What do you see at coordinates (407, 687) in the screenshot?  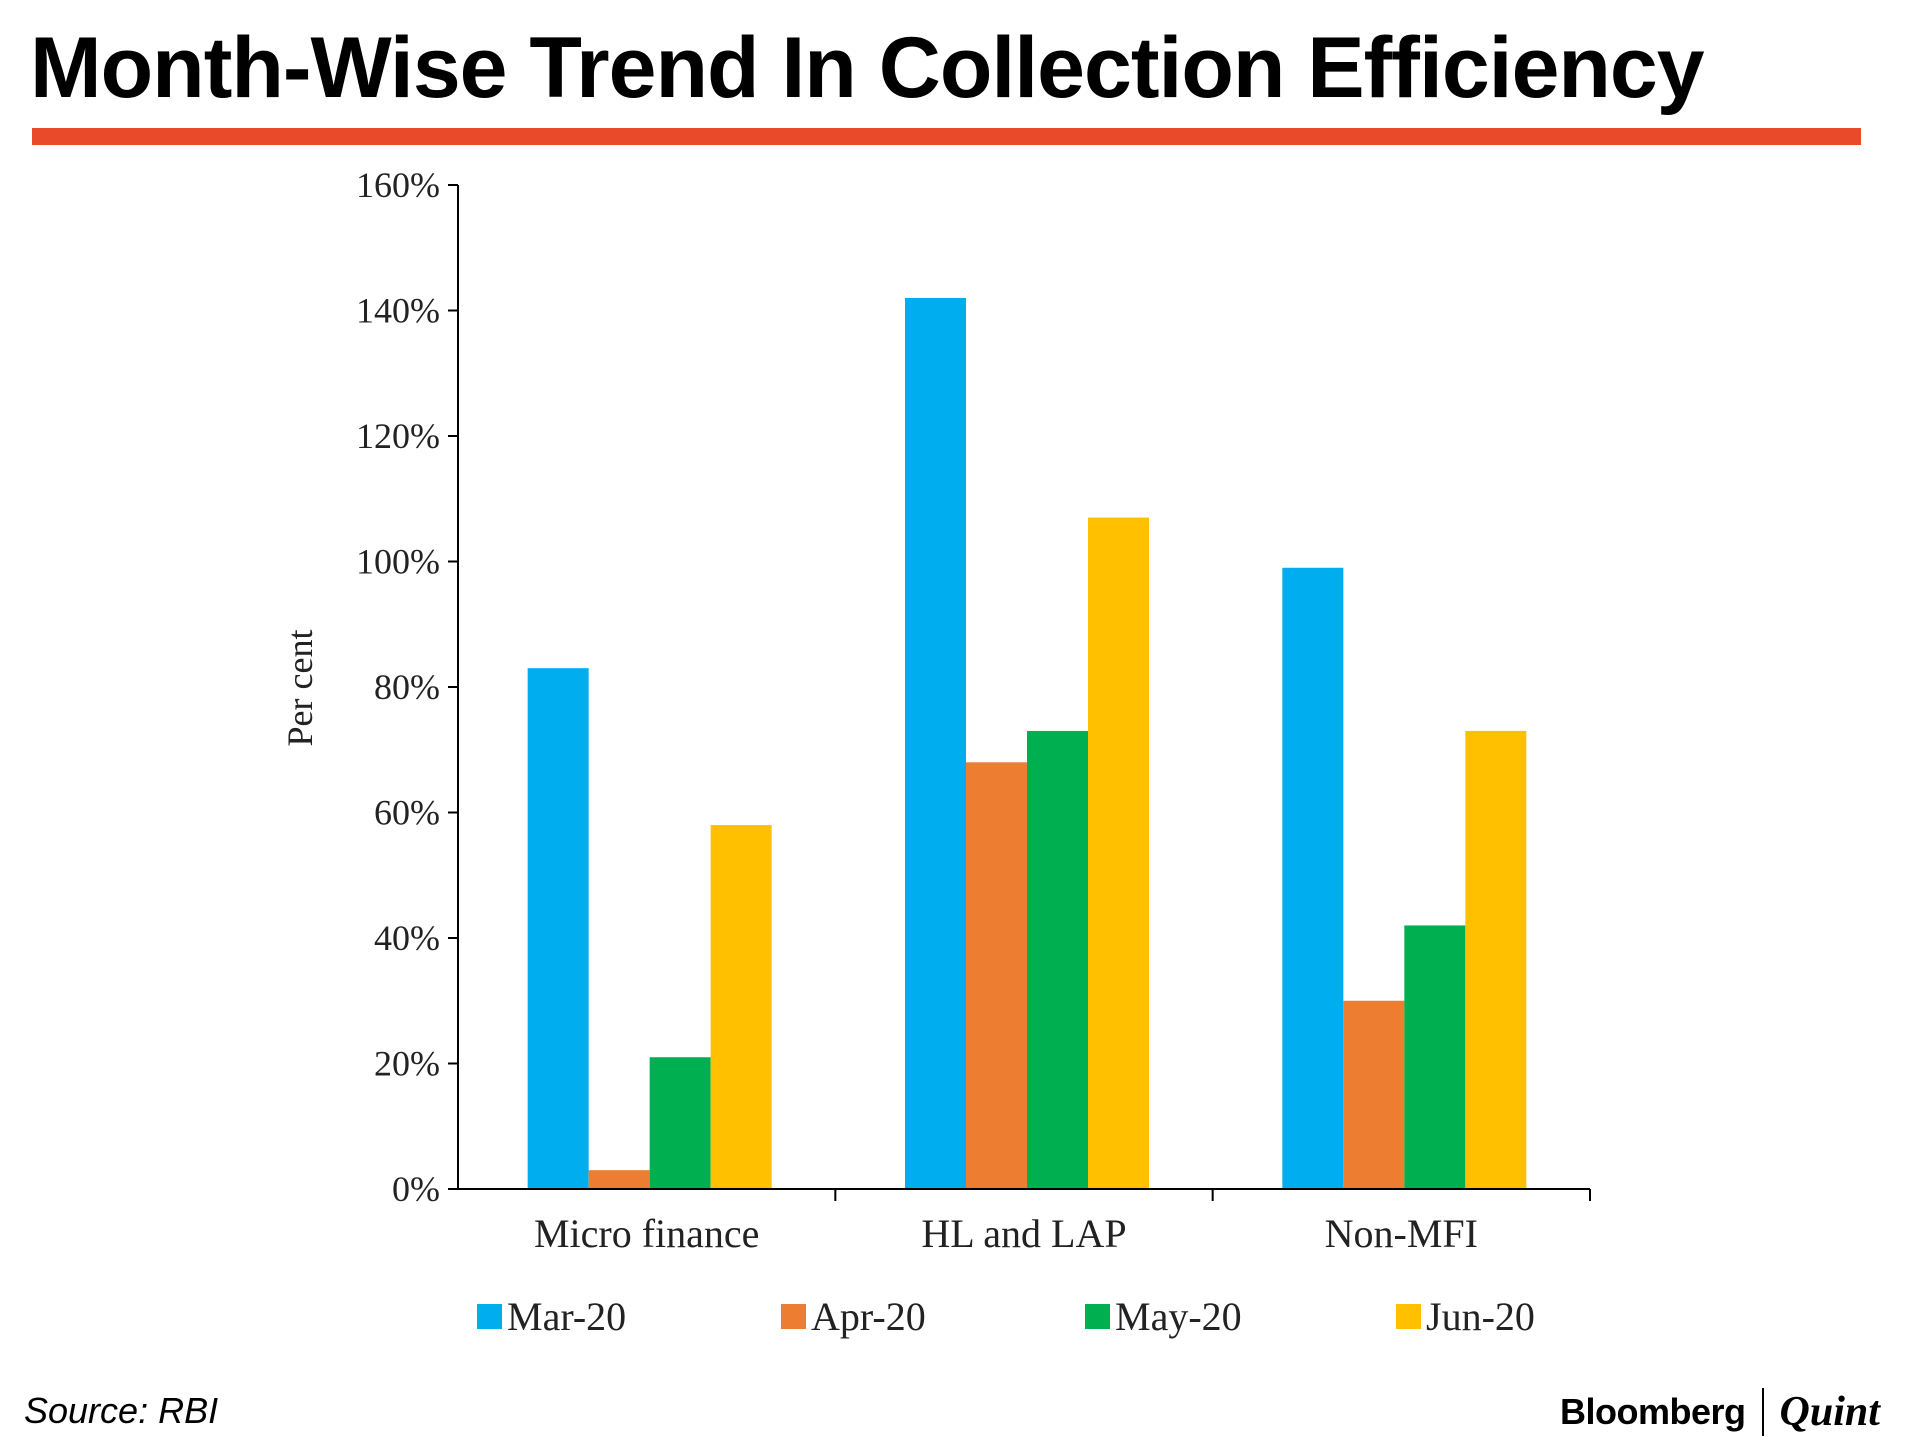 I see `y-tick-label: 80%` at bounding box center [407, 687].